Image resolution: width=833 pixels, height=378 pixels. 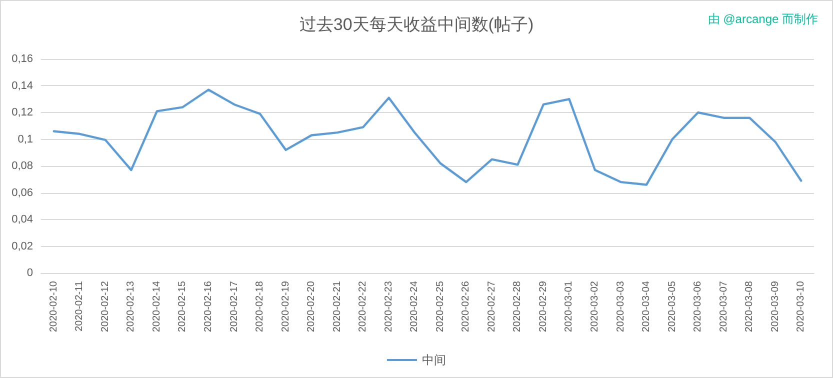 I want to click on legend-label: 中间, so click(x=434, y=360).